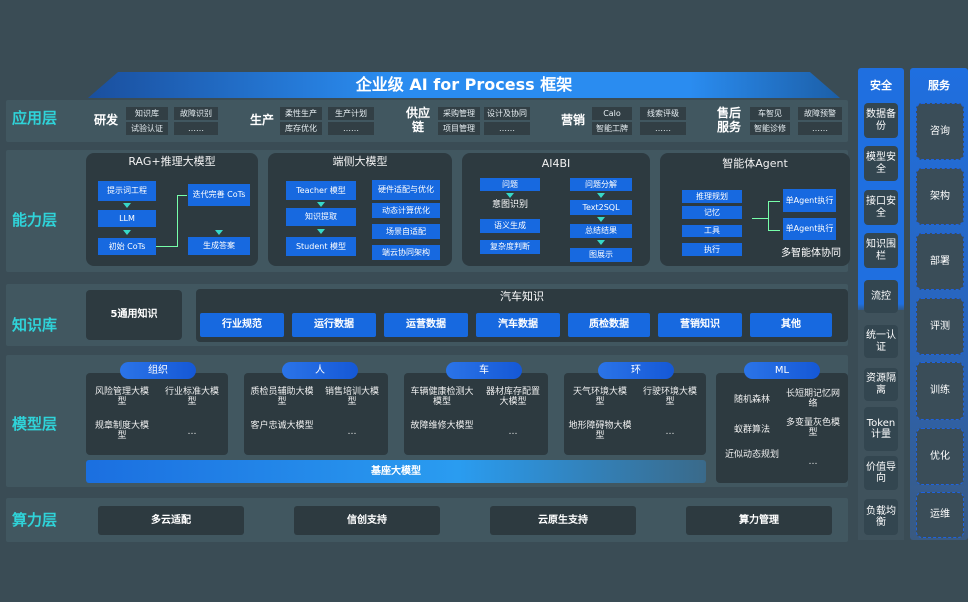 This screenshot has width=968, height=602. I want to click on model-item: 客户忠诚大模型, so click(282, 426).